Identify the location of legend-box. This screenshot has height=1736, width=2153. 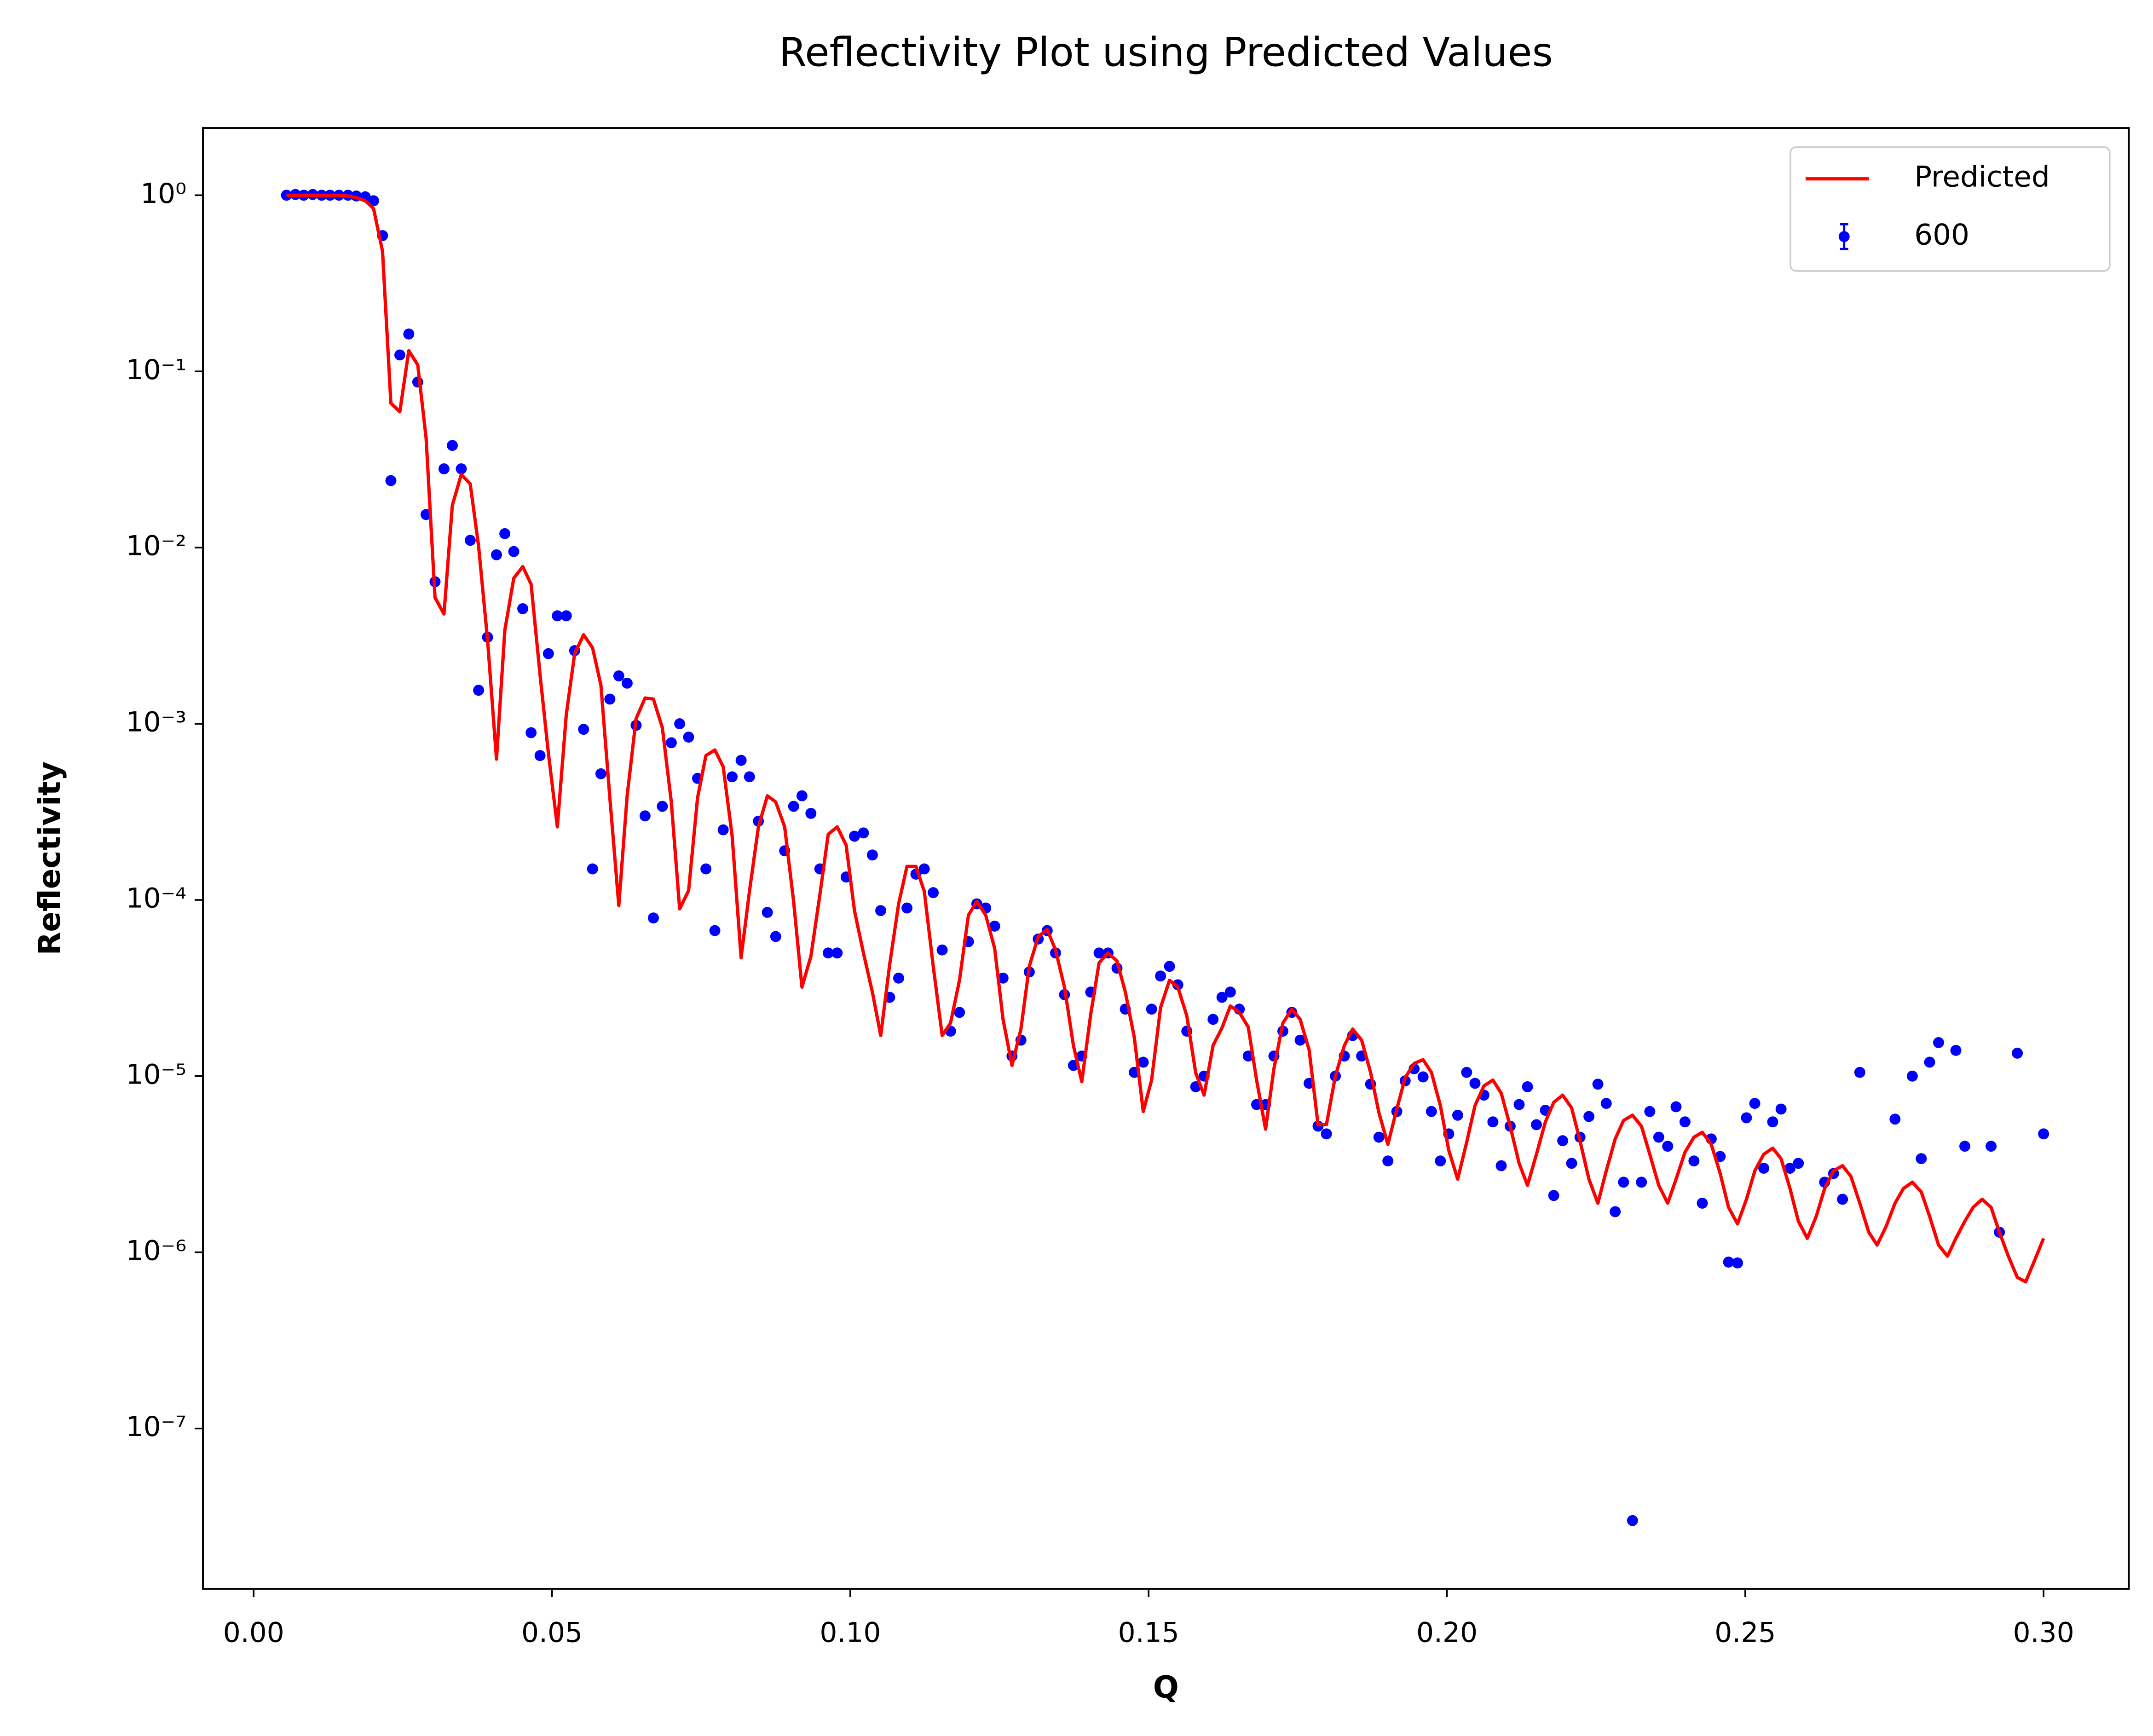
(1950, 209).